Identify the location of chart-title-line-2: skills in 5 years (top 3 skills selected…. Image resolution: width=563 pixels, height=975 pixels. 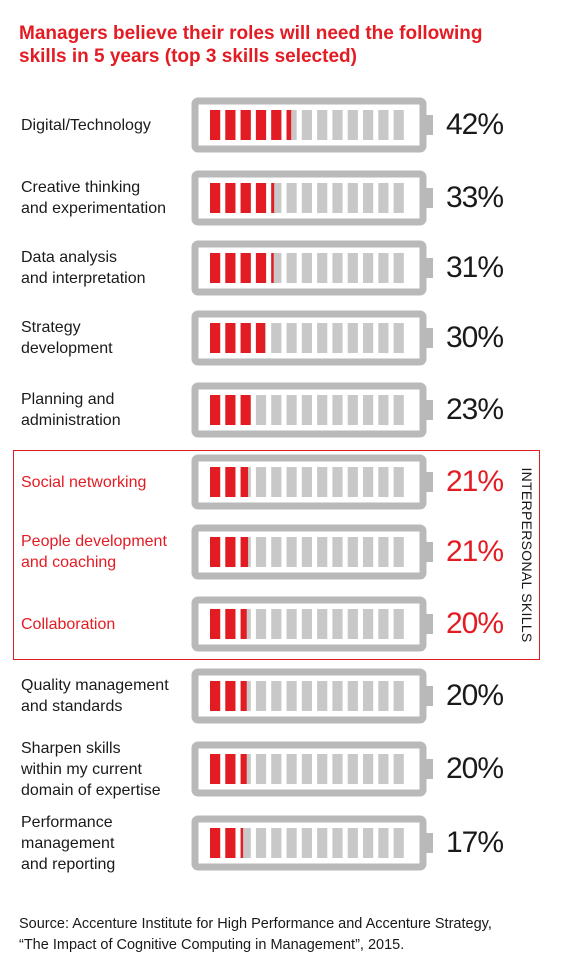
(188, 56).